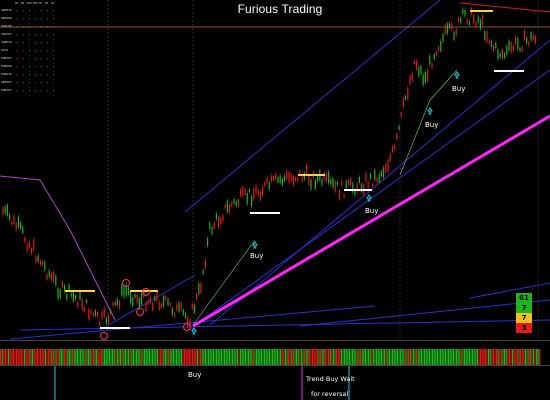 Image resolution: width=550 pixels, height=400 pixels. What do you see at coordinates (504, 7) in the screenshot?
I see `upper-line` at bounding box center [504, 7].